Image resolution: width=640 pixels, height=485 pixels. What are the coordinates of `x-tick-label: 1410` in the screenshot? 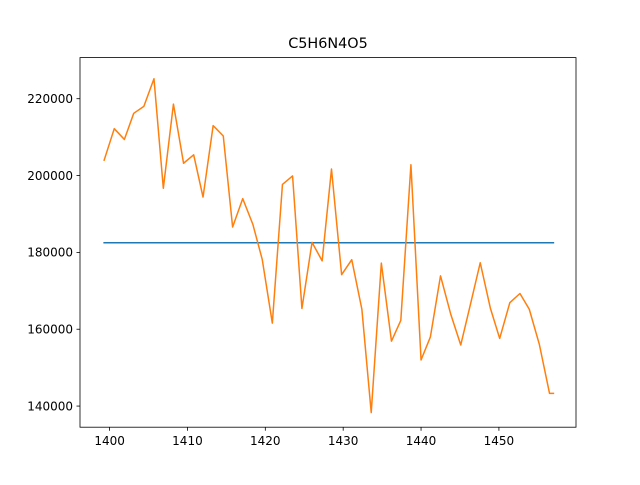 It's located at (187, 441).